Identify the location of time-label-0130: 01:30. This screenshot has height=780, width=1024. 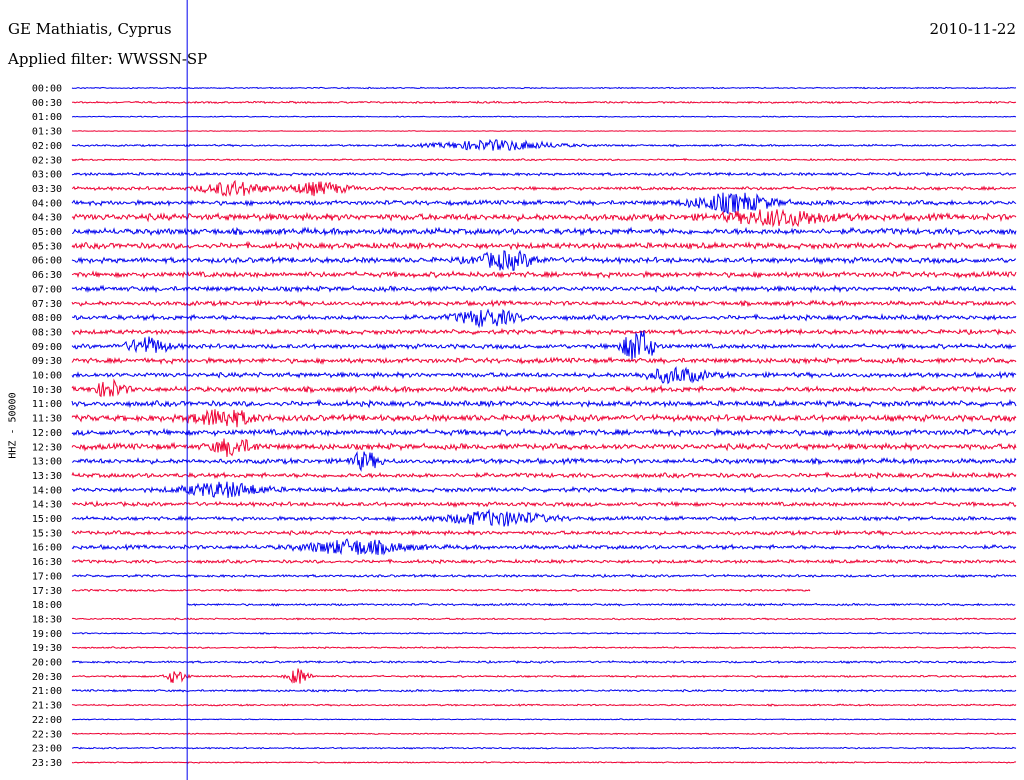
(47, 132).